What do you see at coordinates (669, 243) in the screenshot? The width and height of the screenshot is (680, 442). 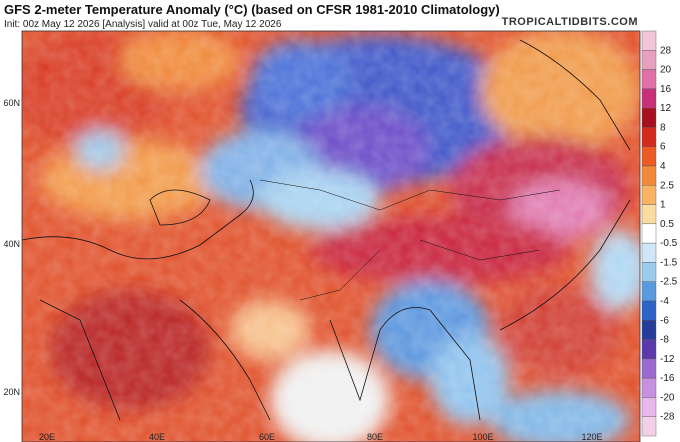 I see `colorbar-label: -0.5` at bounding box center [669, 243].